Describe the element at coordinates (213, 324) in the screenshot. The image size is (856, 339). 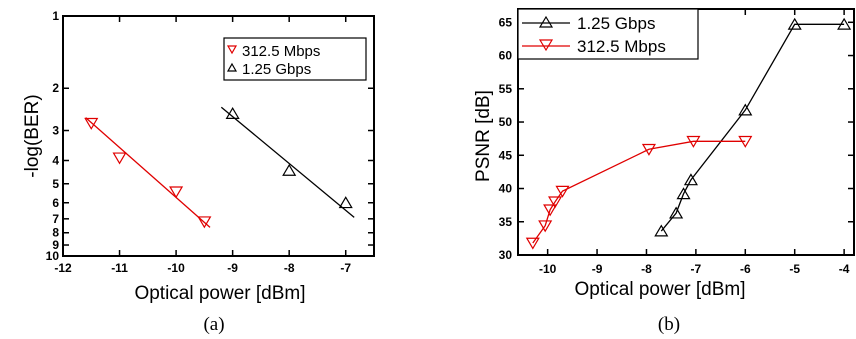
I see `panel-caption-a: (a)` at that location.